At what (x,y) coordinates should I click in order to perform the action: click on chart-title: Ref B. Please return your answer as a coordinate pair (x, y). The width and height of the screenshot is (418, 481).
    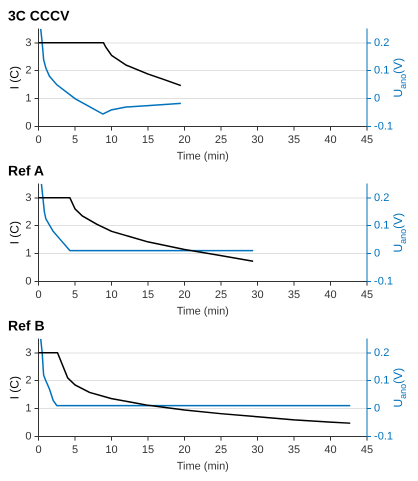
    Looking at the image, I should click on (26, 325).